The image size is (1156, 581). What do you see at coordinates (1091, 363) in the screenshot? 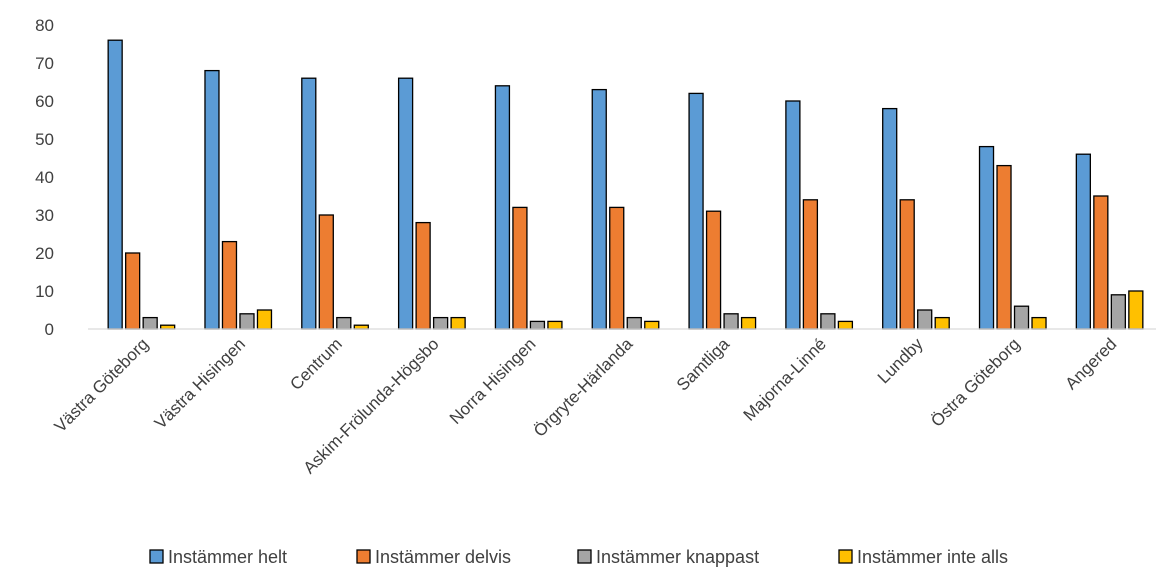
I see `x-tick-label: Angered` at bounding box center [1091, 363].